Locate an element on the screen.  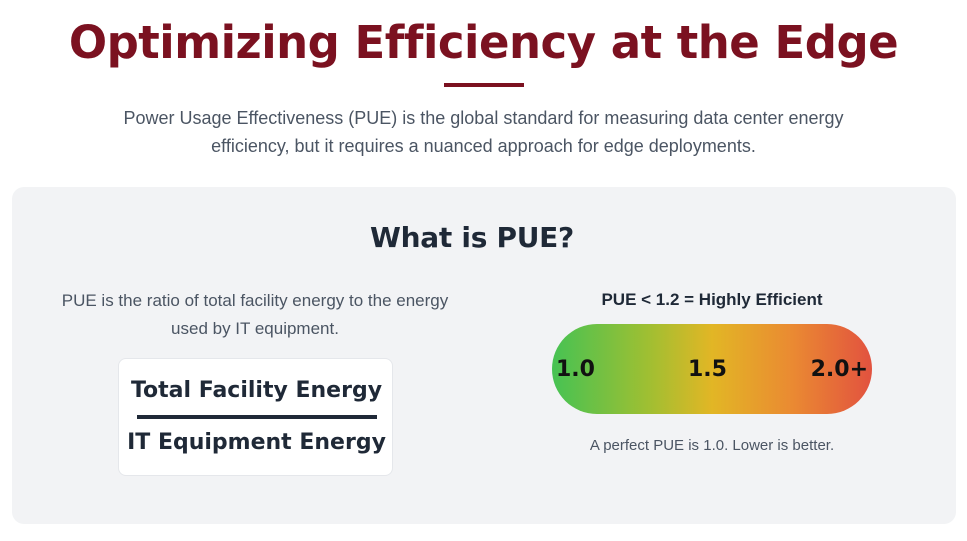
scale-tick-max: 2.0+ is located at coordinates (839, 369).